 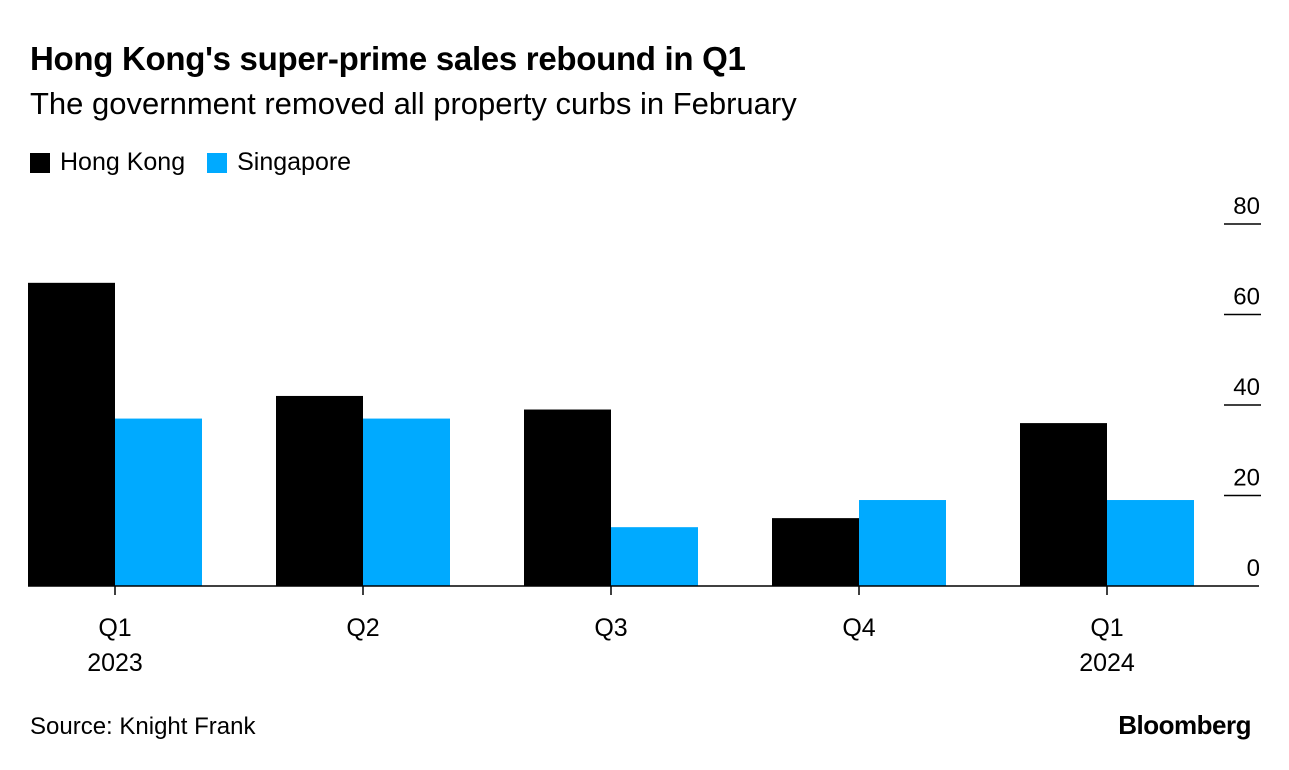 I want to click on x-tick-label: Q2, so click(x=362, y=628).